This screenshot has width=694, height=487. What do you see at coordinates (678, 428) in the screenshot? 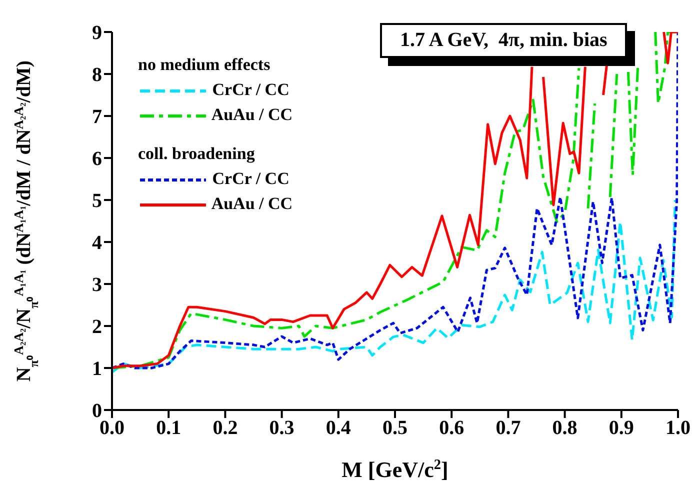
I see `x-tick-label: 1.0` at bounding box center [678, 428].